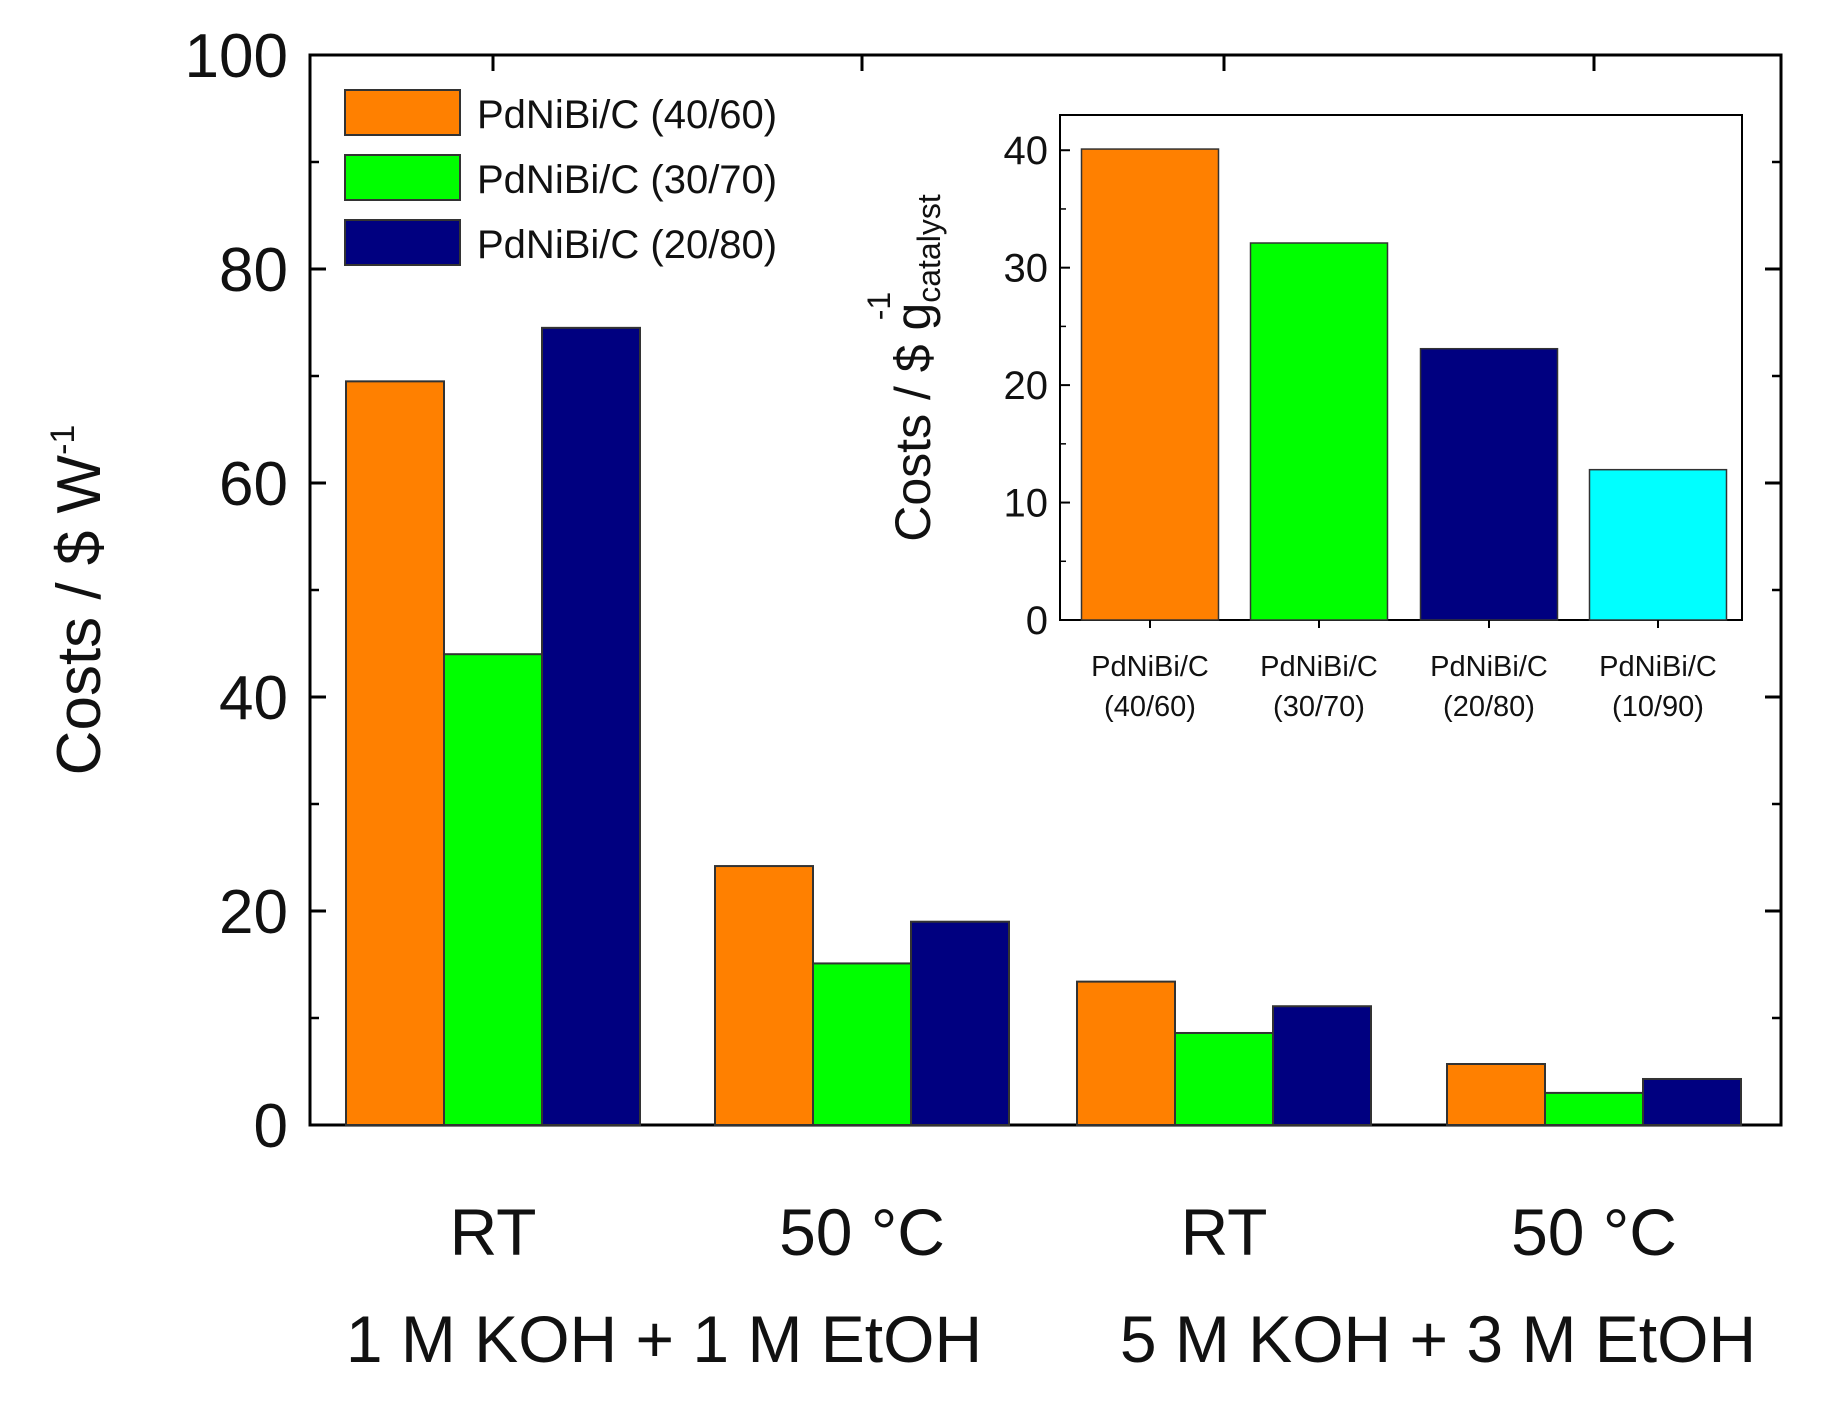 The image size is (1826, 1408). I want to click on main-y-tick-label: 80, so click(253, 270).